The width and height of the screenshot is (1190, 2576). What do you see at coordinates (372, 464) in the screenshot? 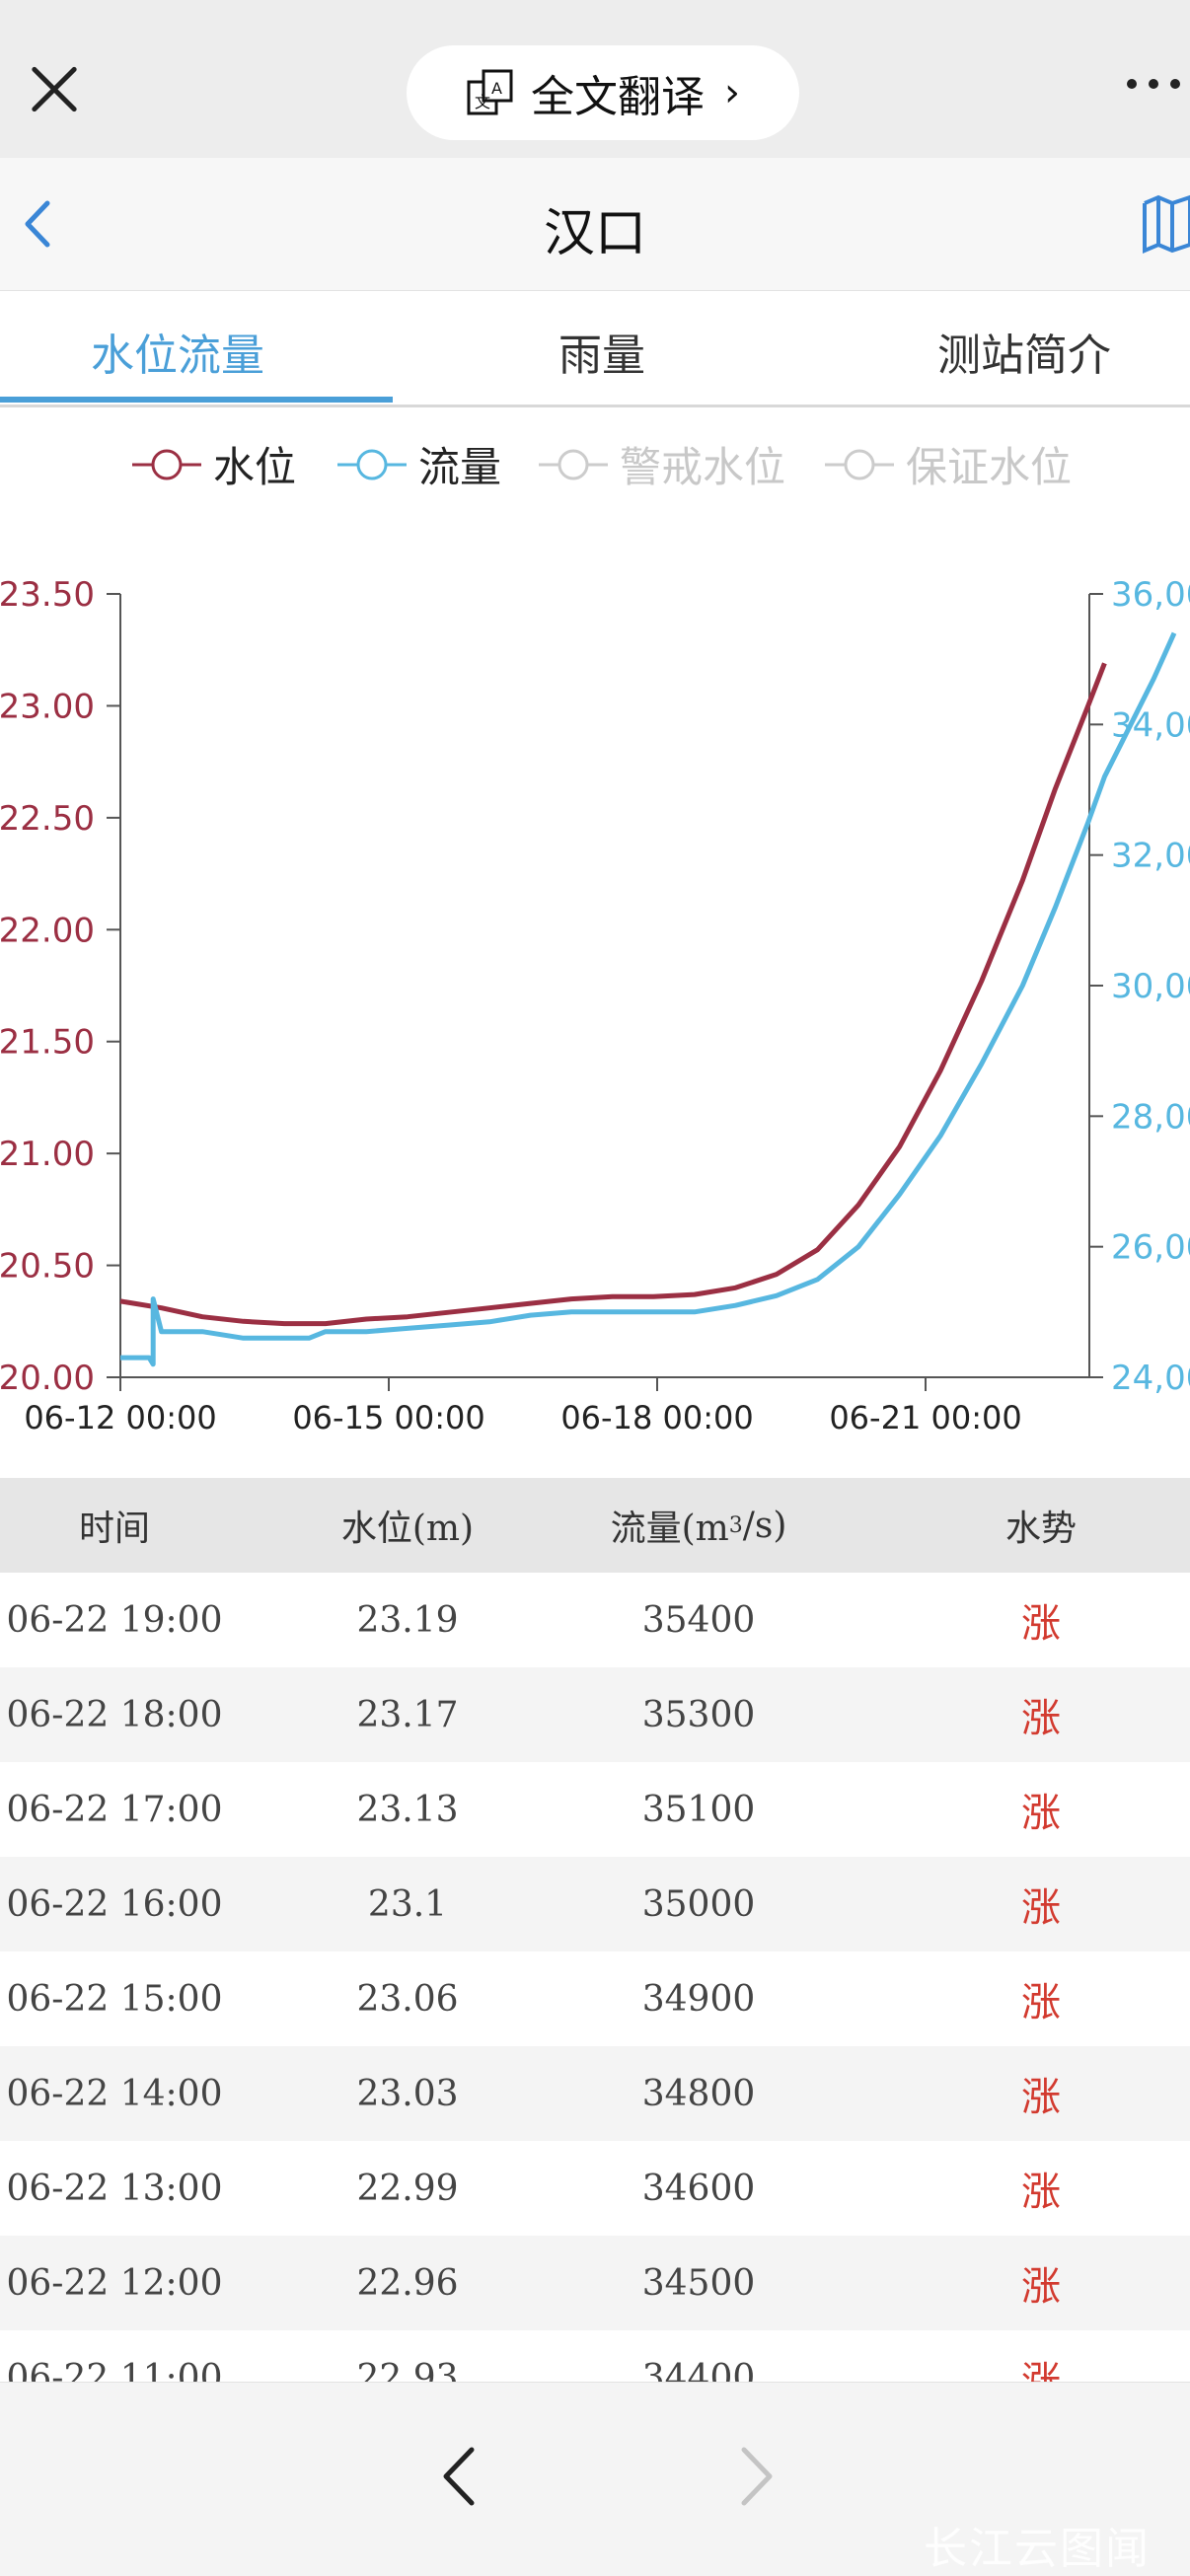
I see `legend-flow-icon` at bounding box center [372, 464].